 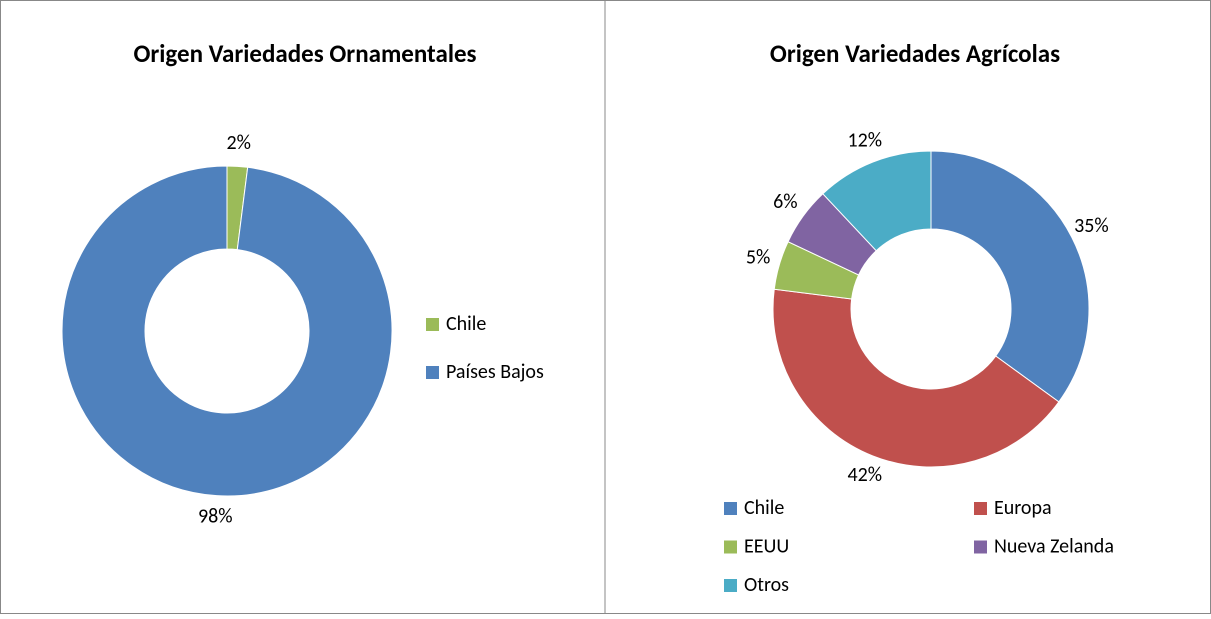 I want to click on data-label: 6%, so click(x=785, y=202).